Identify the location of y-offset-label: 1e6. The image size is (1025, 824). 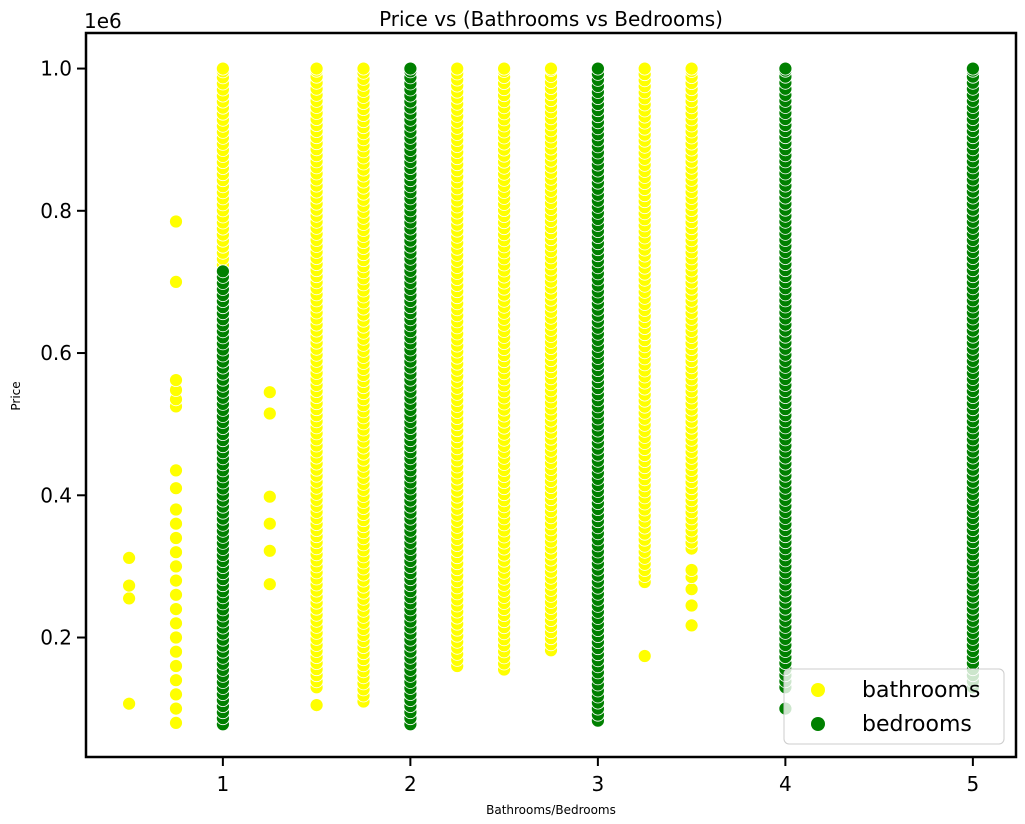
(103, 21).